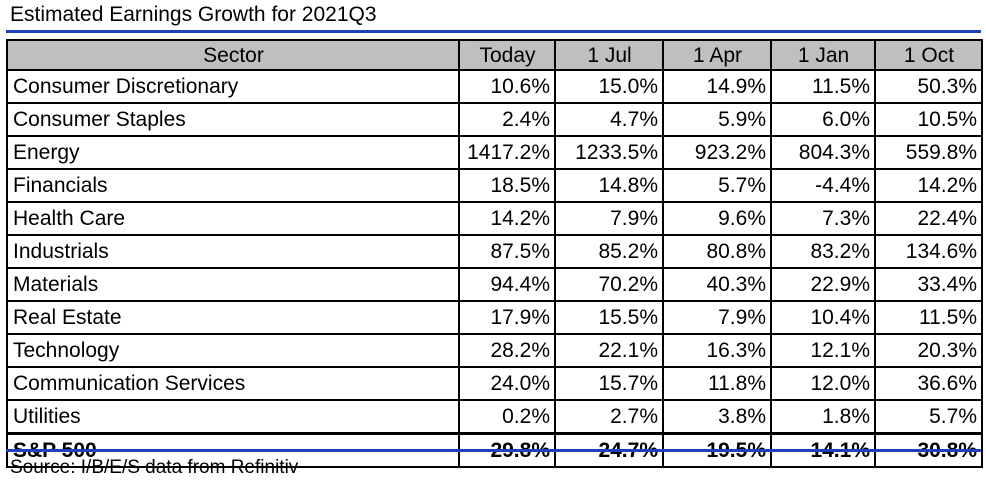 The image size is (986, 485). Describe the element at coordinates (609, 417) in the screenshot. I see `value-cell: 2.7%` at that location.